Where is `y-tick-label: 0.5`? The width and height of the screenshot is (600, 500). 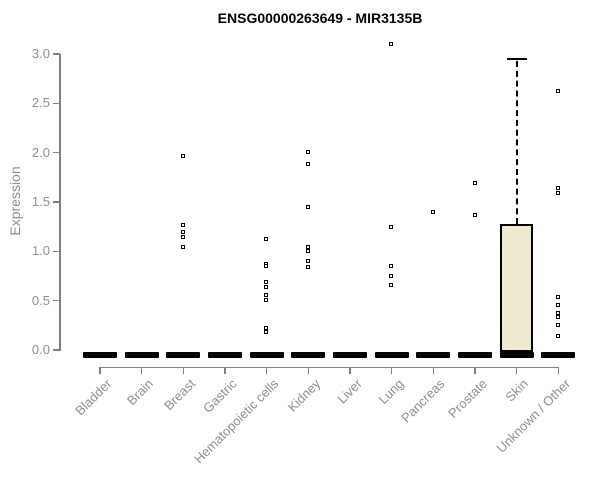
y-tick-label: 0.5 is located at coordinates (40, 300).